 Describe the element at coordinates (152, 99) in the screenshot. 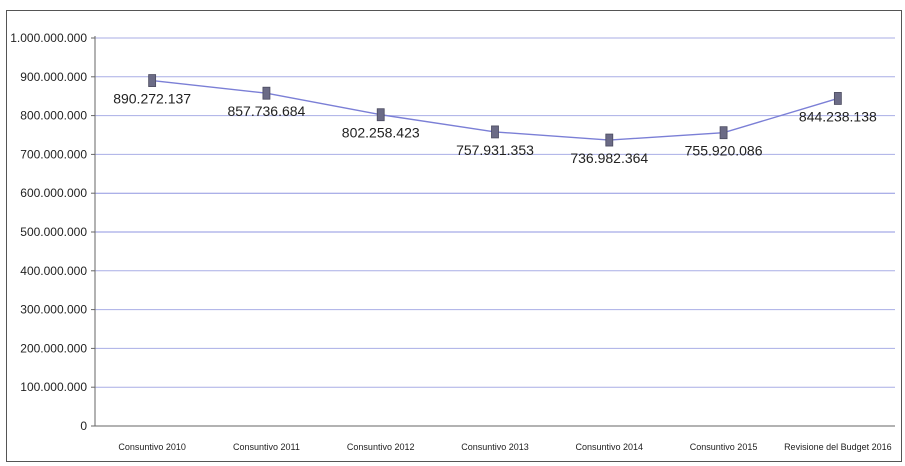

I see `data-label: 890.272.137` at that location.